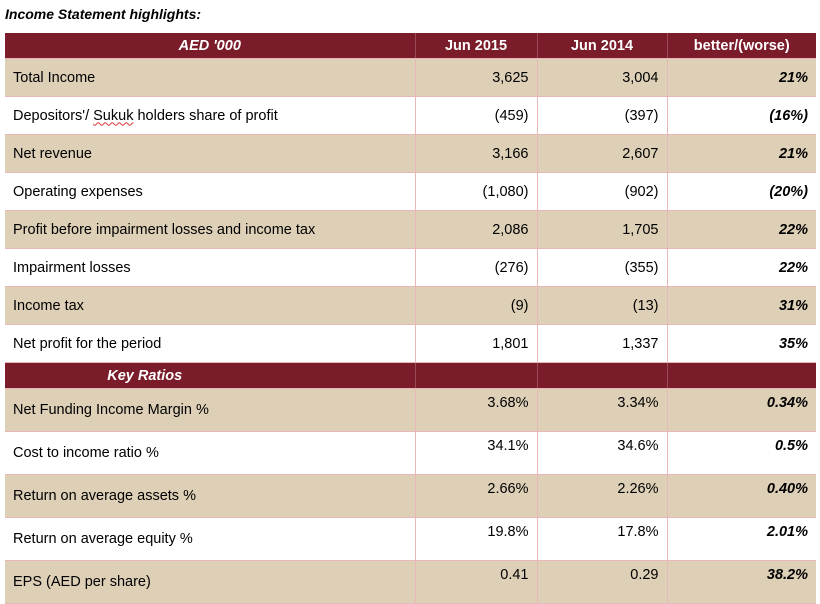 This screenshot has width=820, height=604. Describe the element at coordinates (476, 115) in the screenshot. I see `value-jun-2015: (459)` at that location.